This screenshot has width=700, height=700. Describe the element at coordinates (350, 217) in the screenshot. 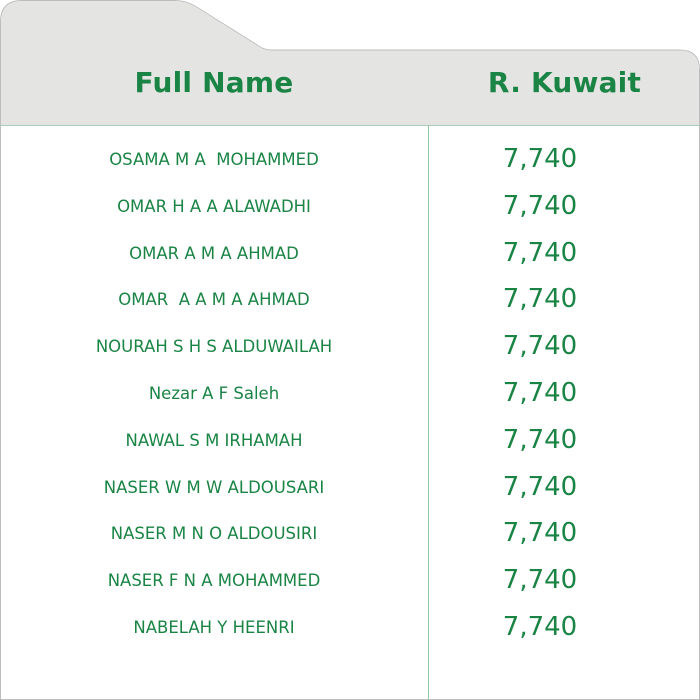

I see `table-row: OMAR H A A ALAWADHI 7,740` at that location.